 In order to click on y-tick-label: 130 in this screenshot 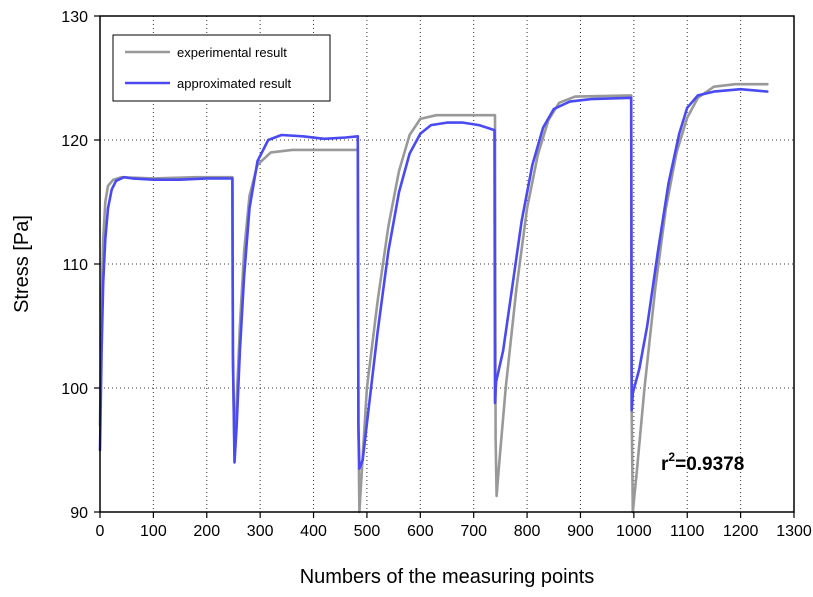, I will do `click(74, 17)`.